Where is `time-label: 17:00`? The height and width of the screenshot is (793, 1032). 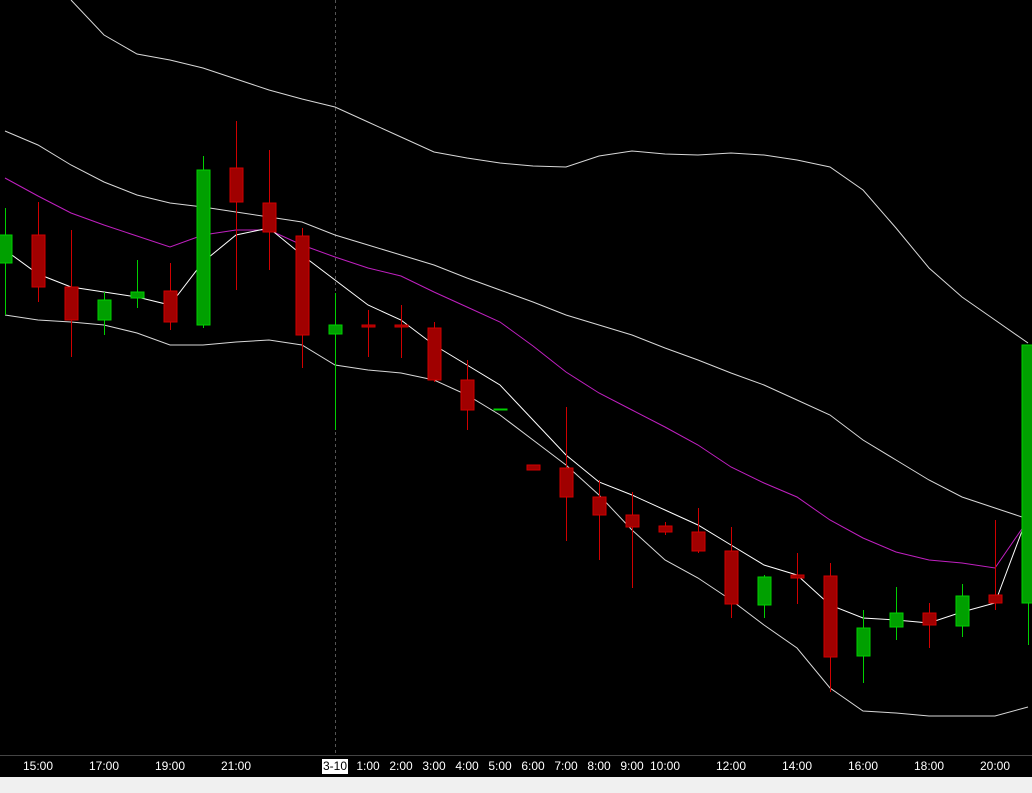
time-label: 17:00 is located at coordinates (104, 766).